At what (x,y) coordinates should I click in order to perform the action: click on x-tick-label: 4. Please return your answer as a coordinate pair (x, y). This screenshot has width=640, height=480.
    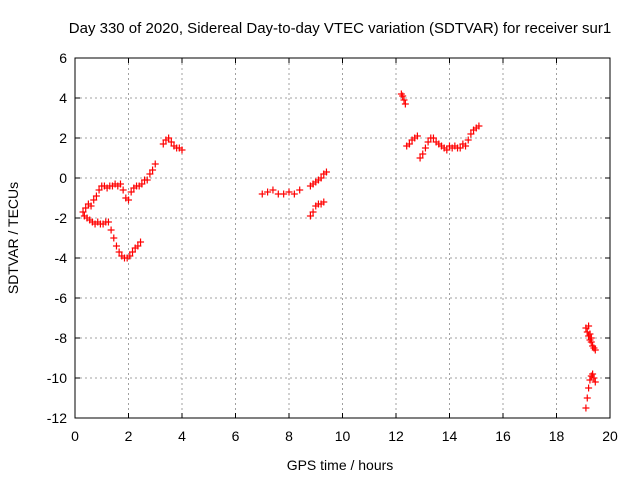
    Looking at the image, I should click on (182, 436).